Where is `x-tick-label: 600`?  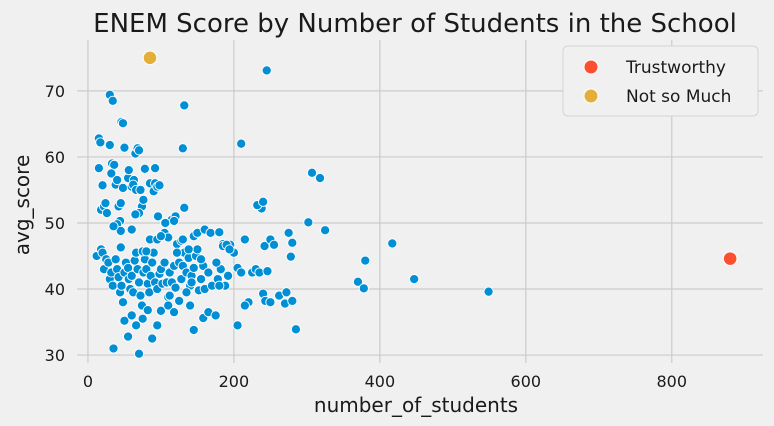 x-tick-label: 600 is located at coordinates (526, 381).